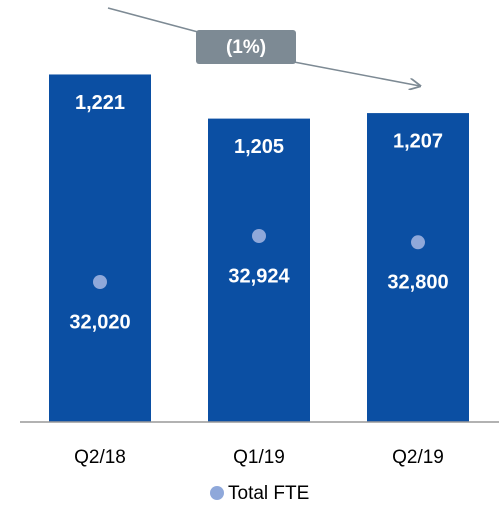  Describe the element at coordinates (418, 457) in the screenshot. I see `x-tick-label: Q2/19` at that location.